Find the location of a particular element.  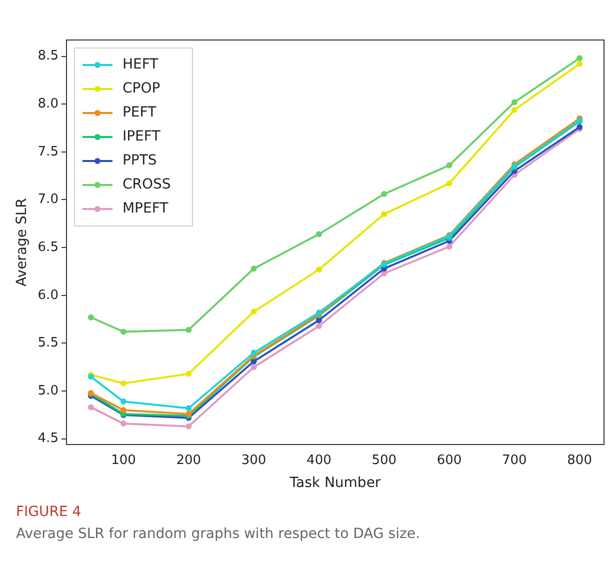

x-axis-title: Task Number is located at coordinates (334, 483).